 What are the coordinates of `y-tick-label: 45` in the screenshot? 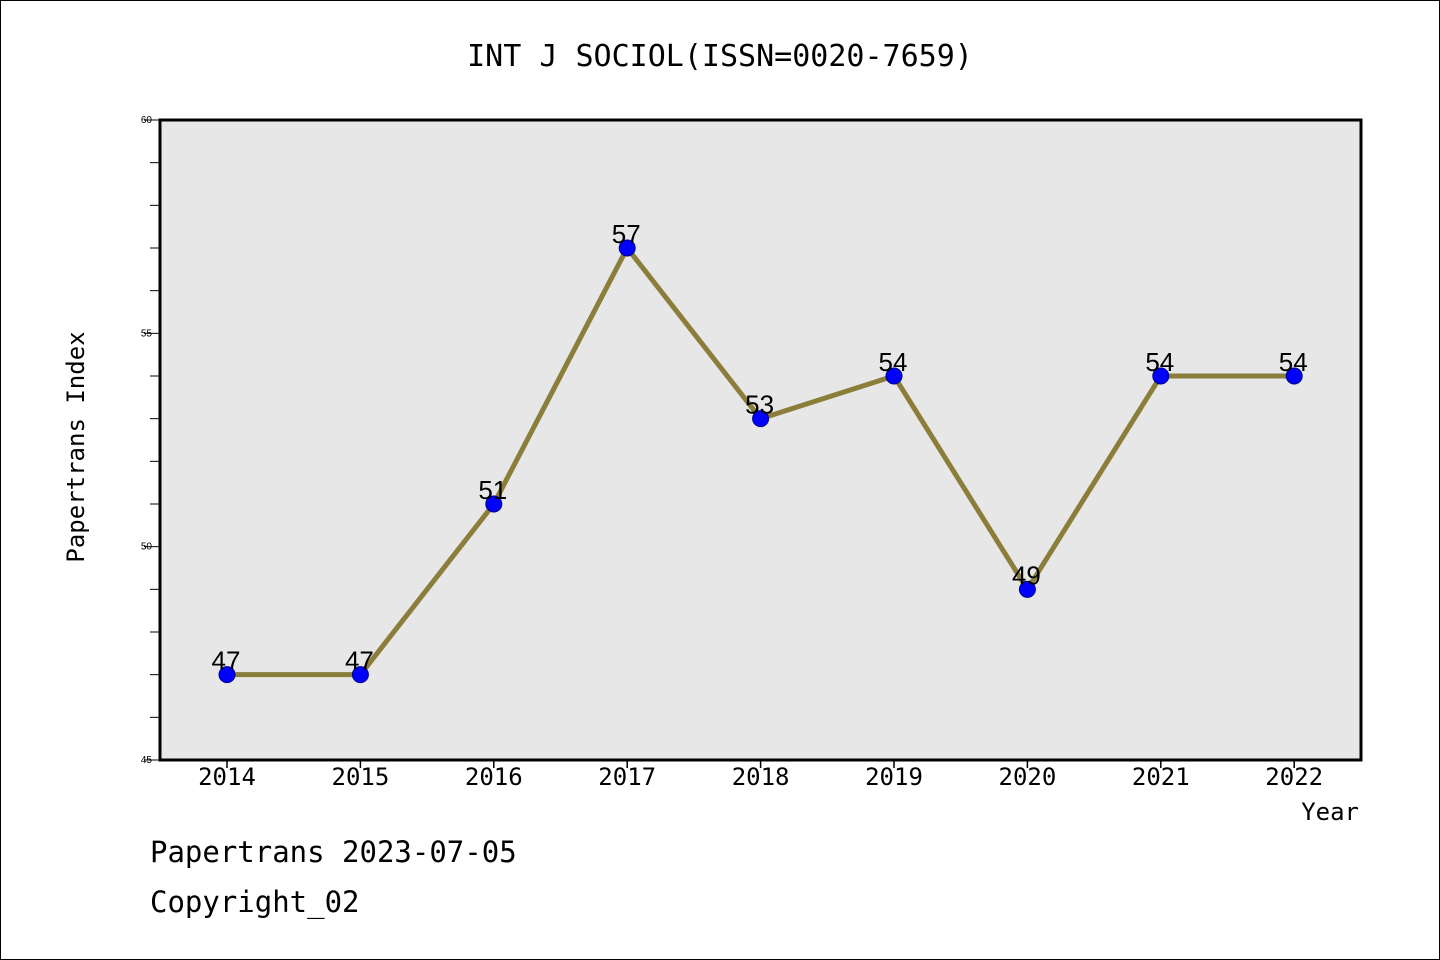 It's located at (147, 760).